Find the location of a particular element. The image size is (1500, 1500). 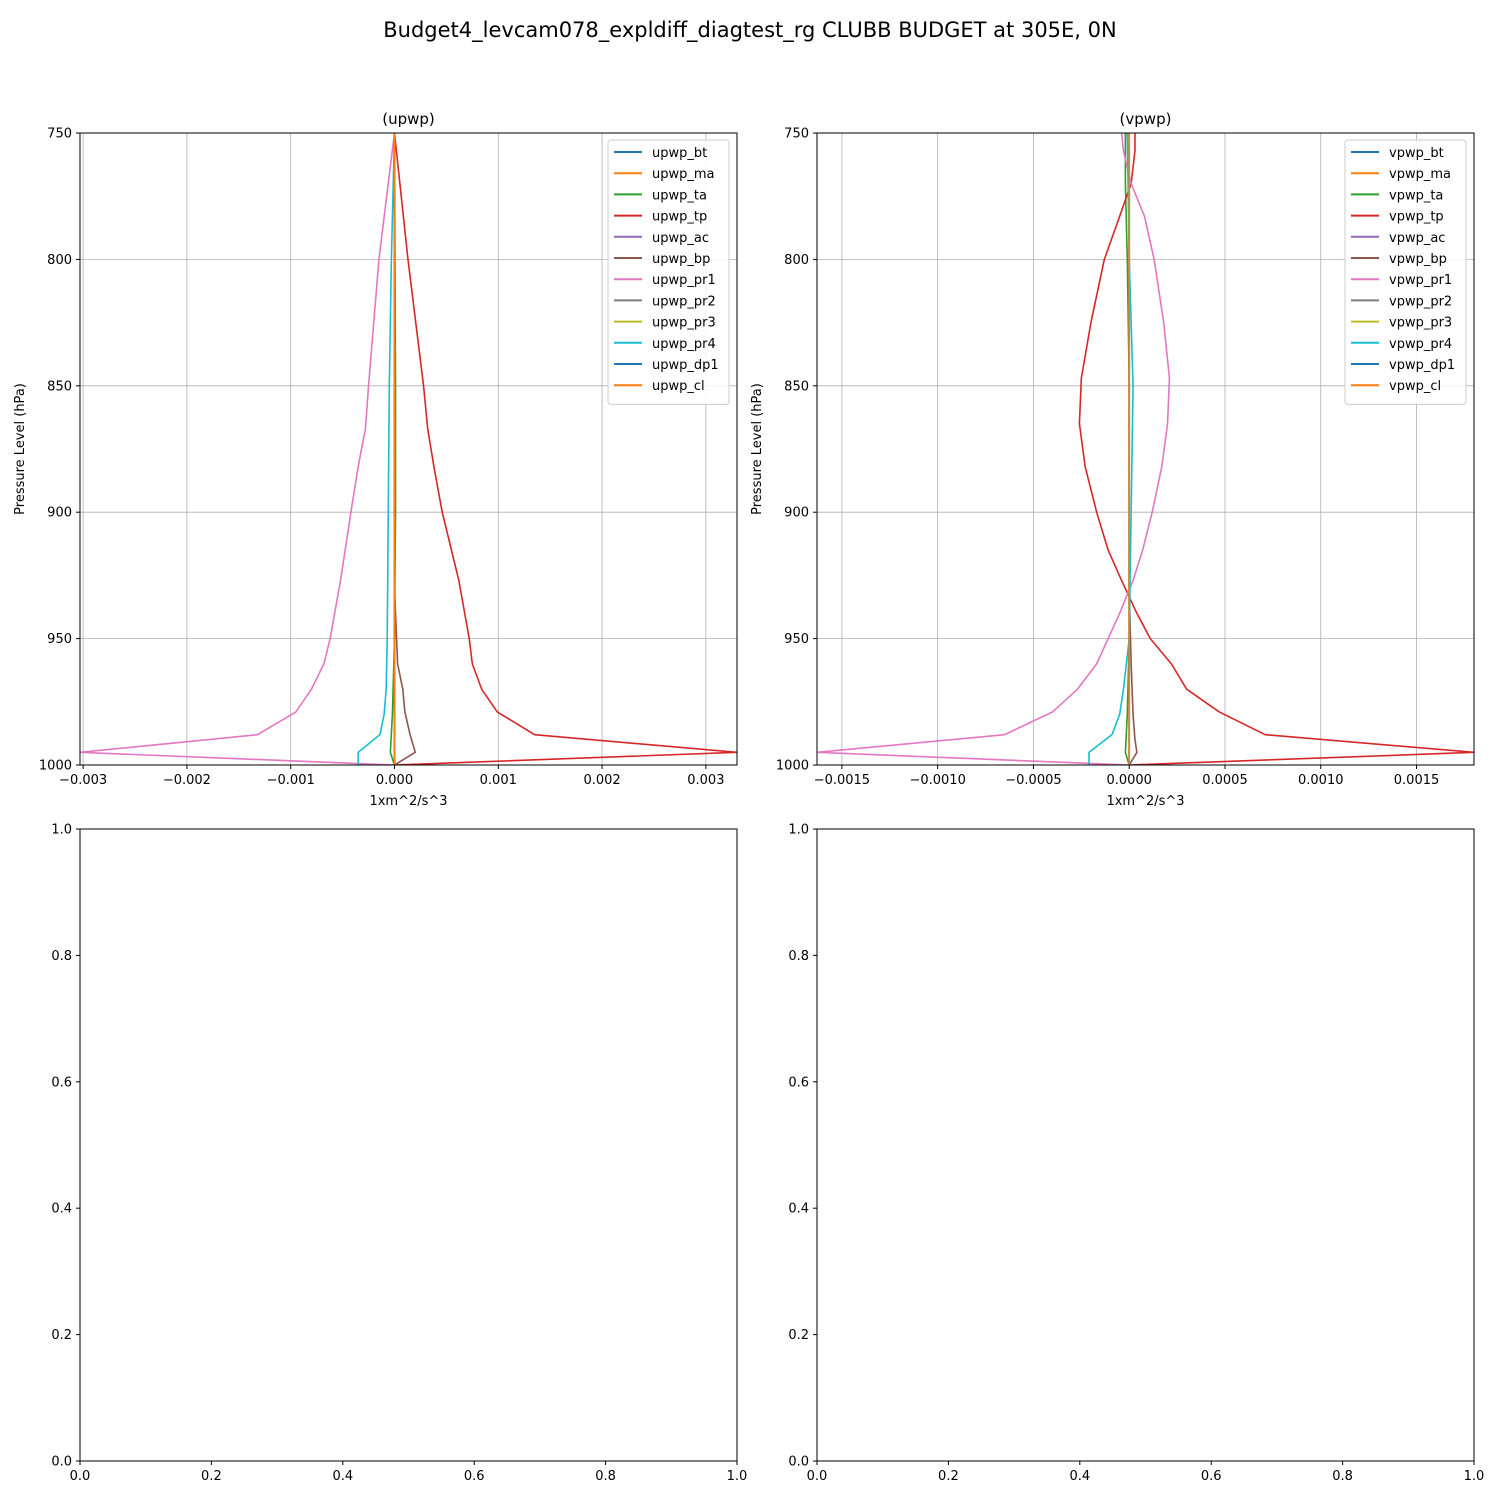

legend-label: upwp_ac is located at coordinates (680, 238).